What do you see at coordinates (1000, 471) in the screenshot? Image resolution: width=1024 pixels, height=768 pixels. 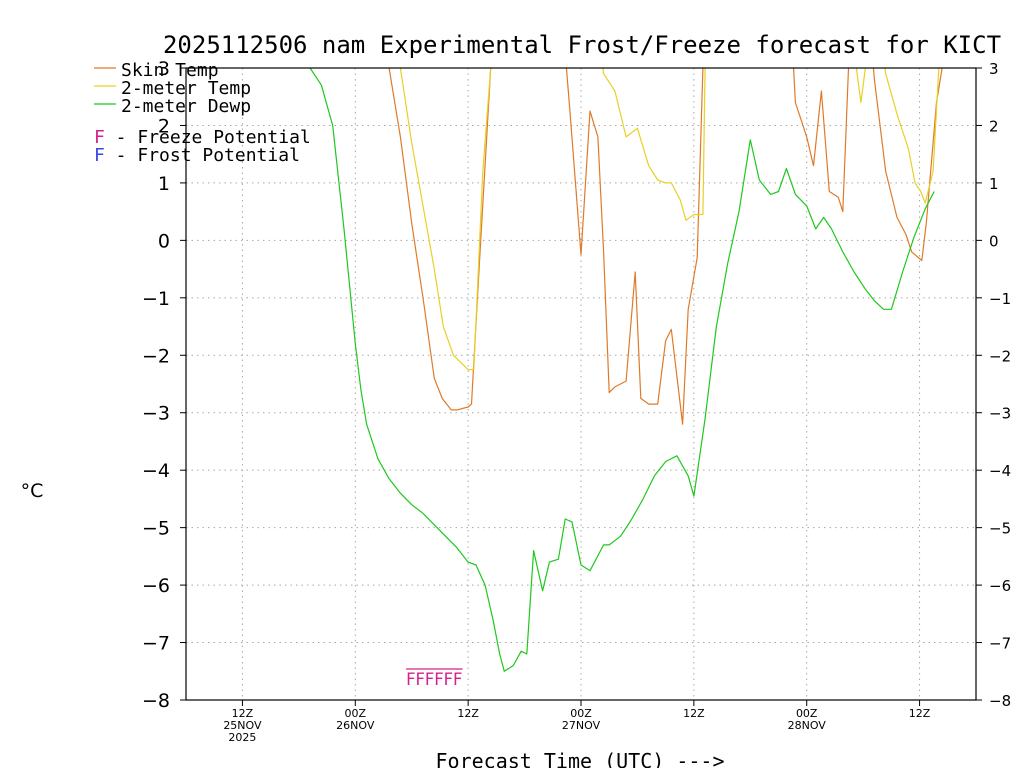 I see `y-tick-label-right: −4` at bounding box center [1000, 471].